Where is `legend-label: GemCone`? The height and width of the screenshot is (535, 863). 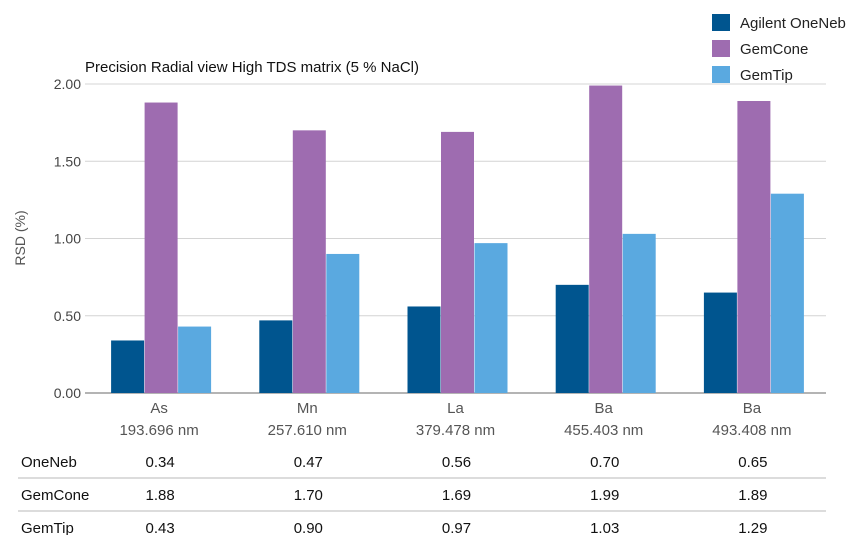
legend-label: GemCone is located at coordinates (774, 49).